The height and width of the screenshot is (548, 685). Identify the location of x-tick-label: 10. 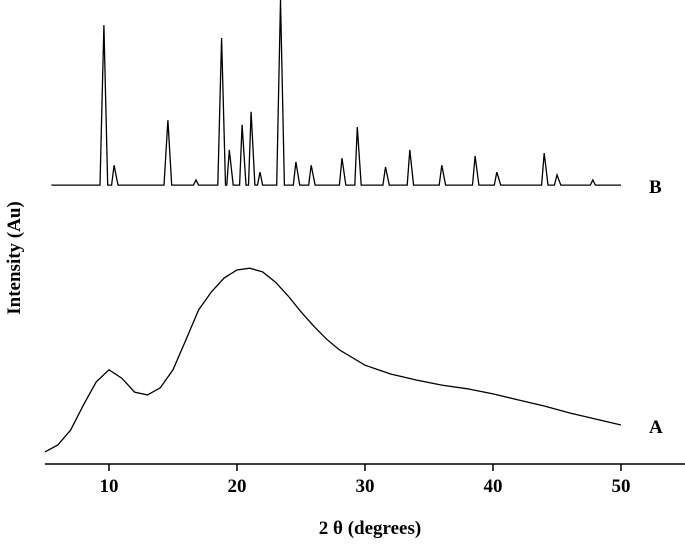
(109, 486).